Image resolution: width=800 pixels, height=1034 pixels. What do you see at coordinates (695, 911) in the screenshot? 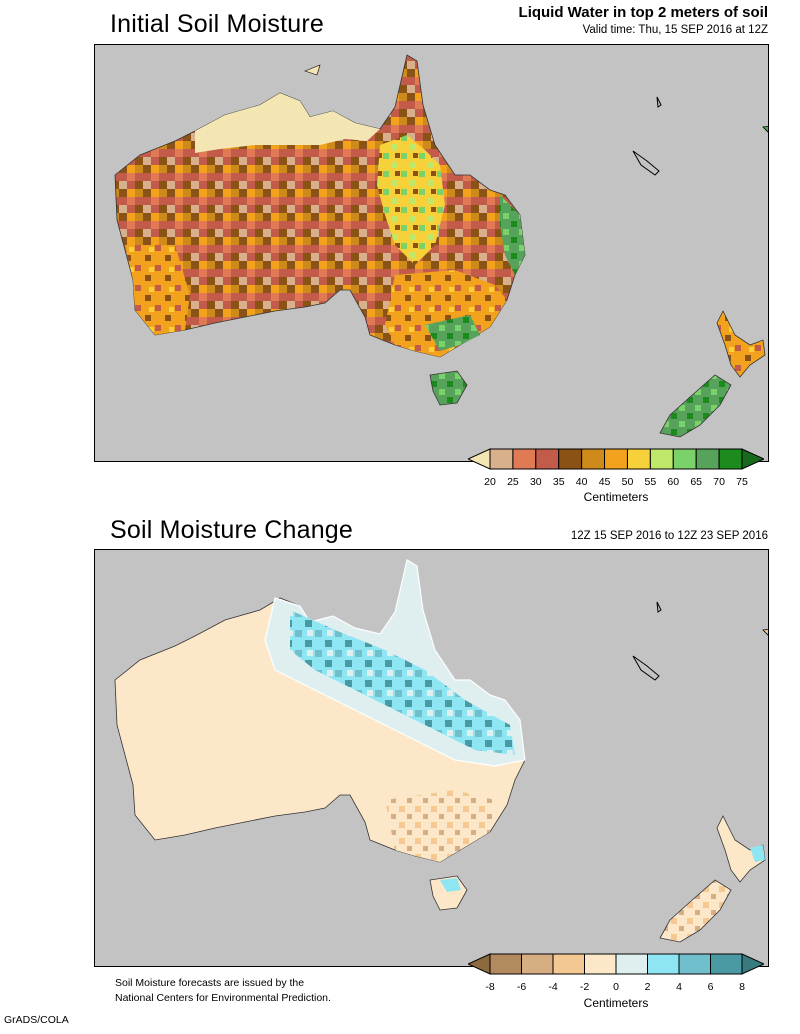
I see `new-zealand-south-island-change` at bounding box center [695, 911].